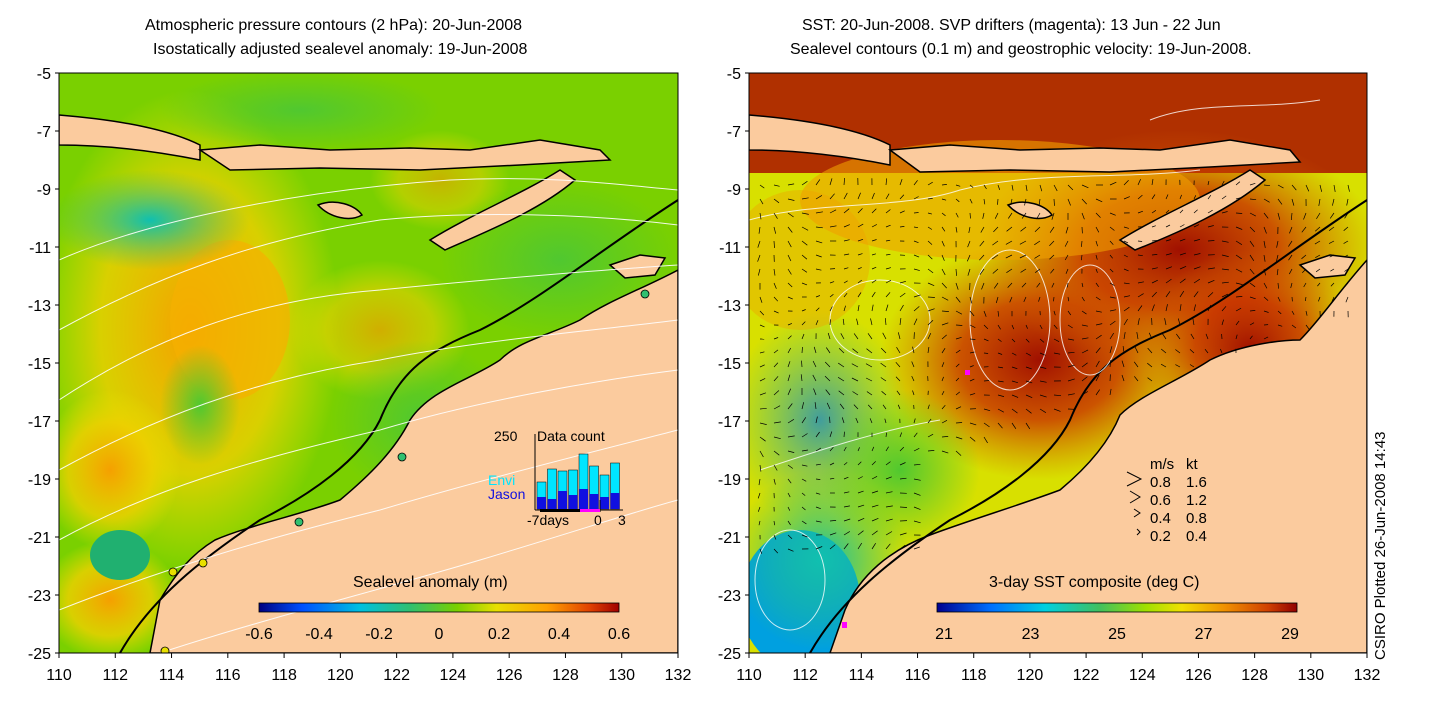 This screenshot has height=720, width=1440. What do you see at coordinates (1094, 582) in the screenshot?
I see `right-colorbar-label: 3-day SST composite (deg C)` at bounding box center [1094, 582].